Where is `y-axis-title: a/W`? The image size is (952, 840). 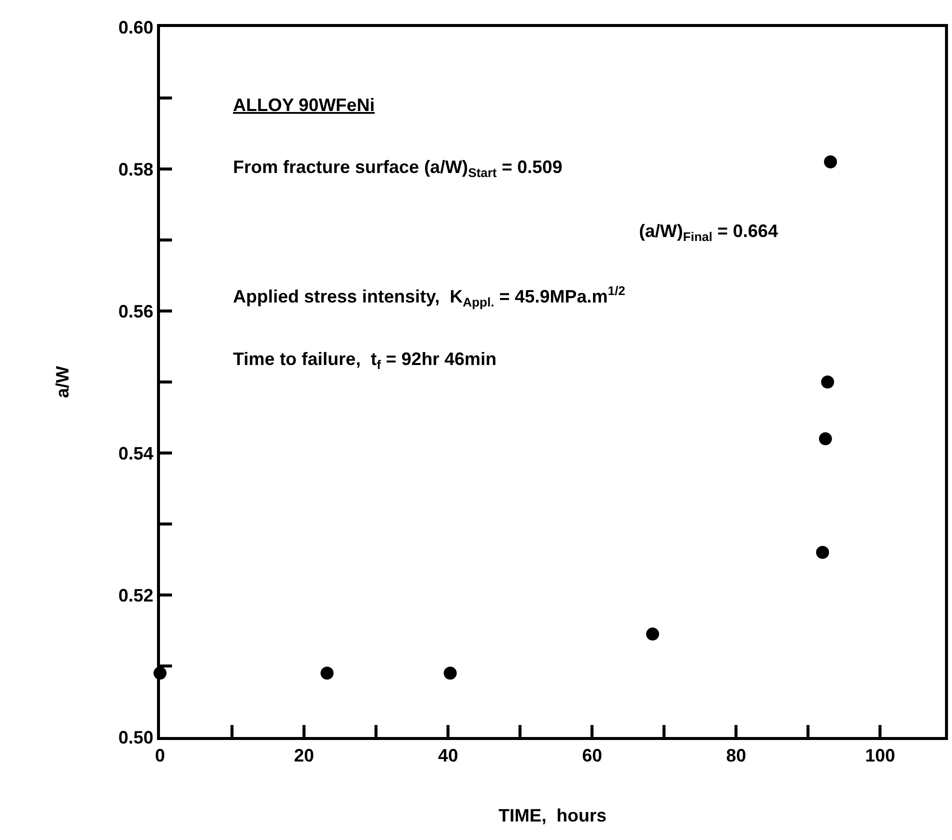
y-axis-title: a/W is located at coordinates (62, 382).